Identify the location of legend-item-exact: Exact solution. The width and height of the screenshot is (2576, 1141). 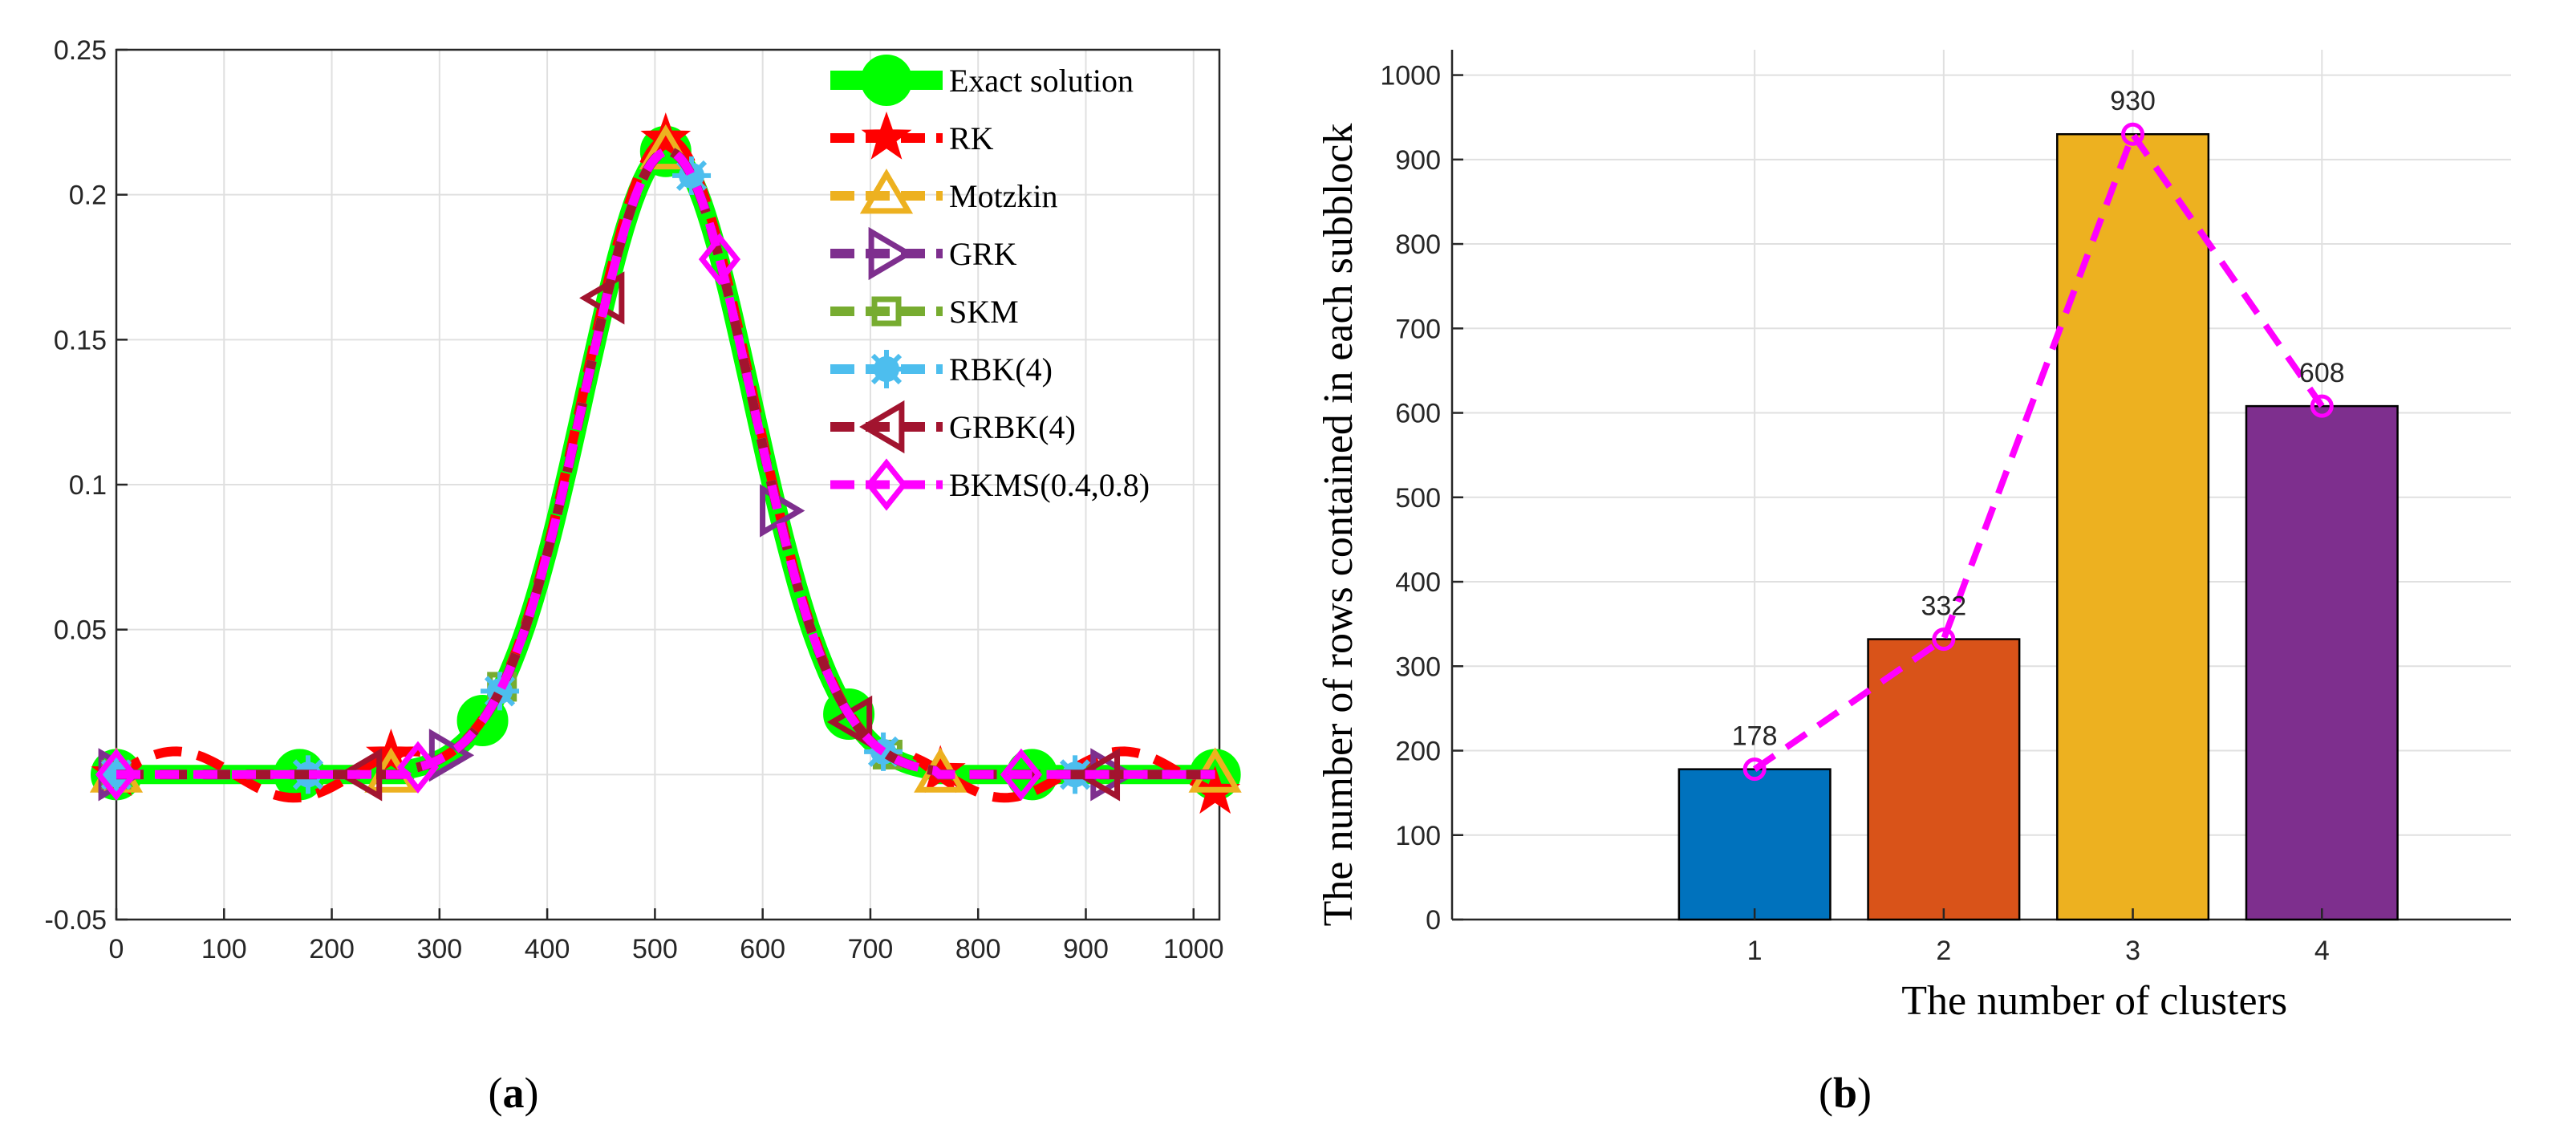
(982, 81).